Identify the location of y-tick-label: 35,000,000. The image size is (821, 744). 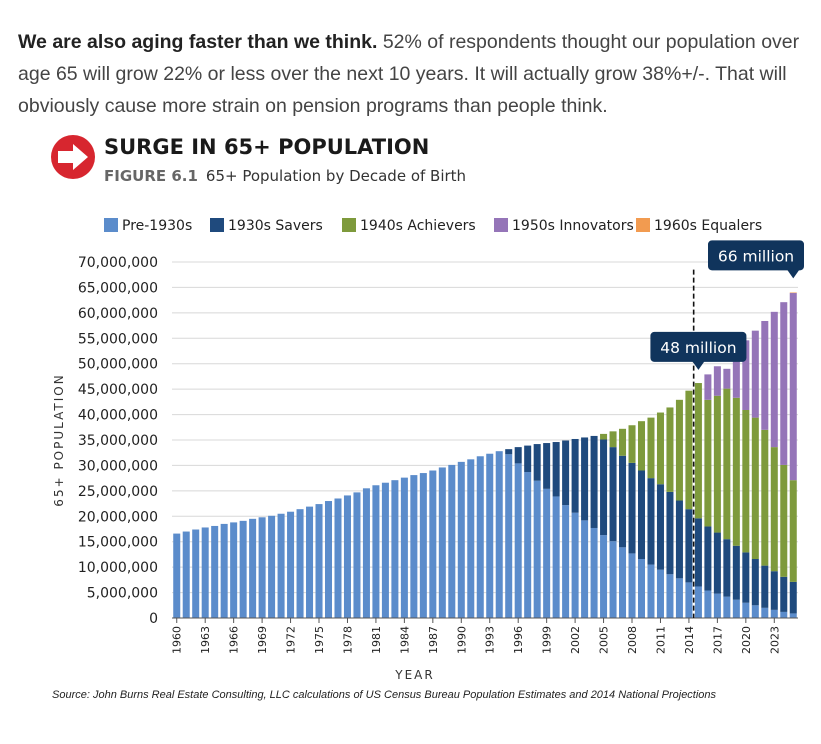
(118, 441).